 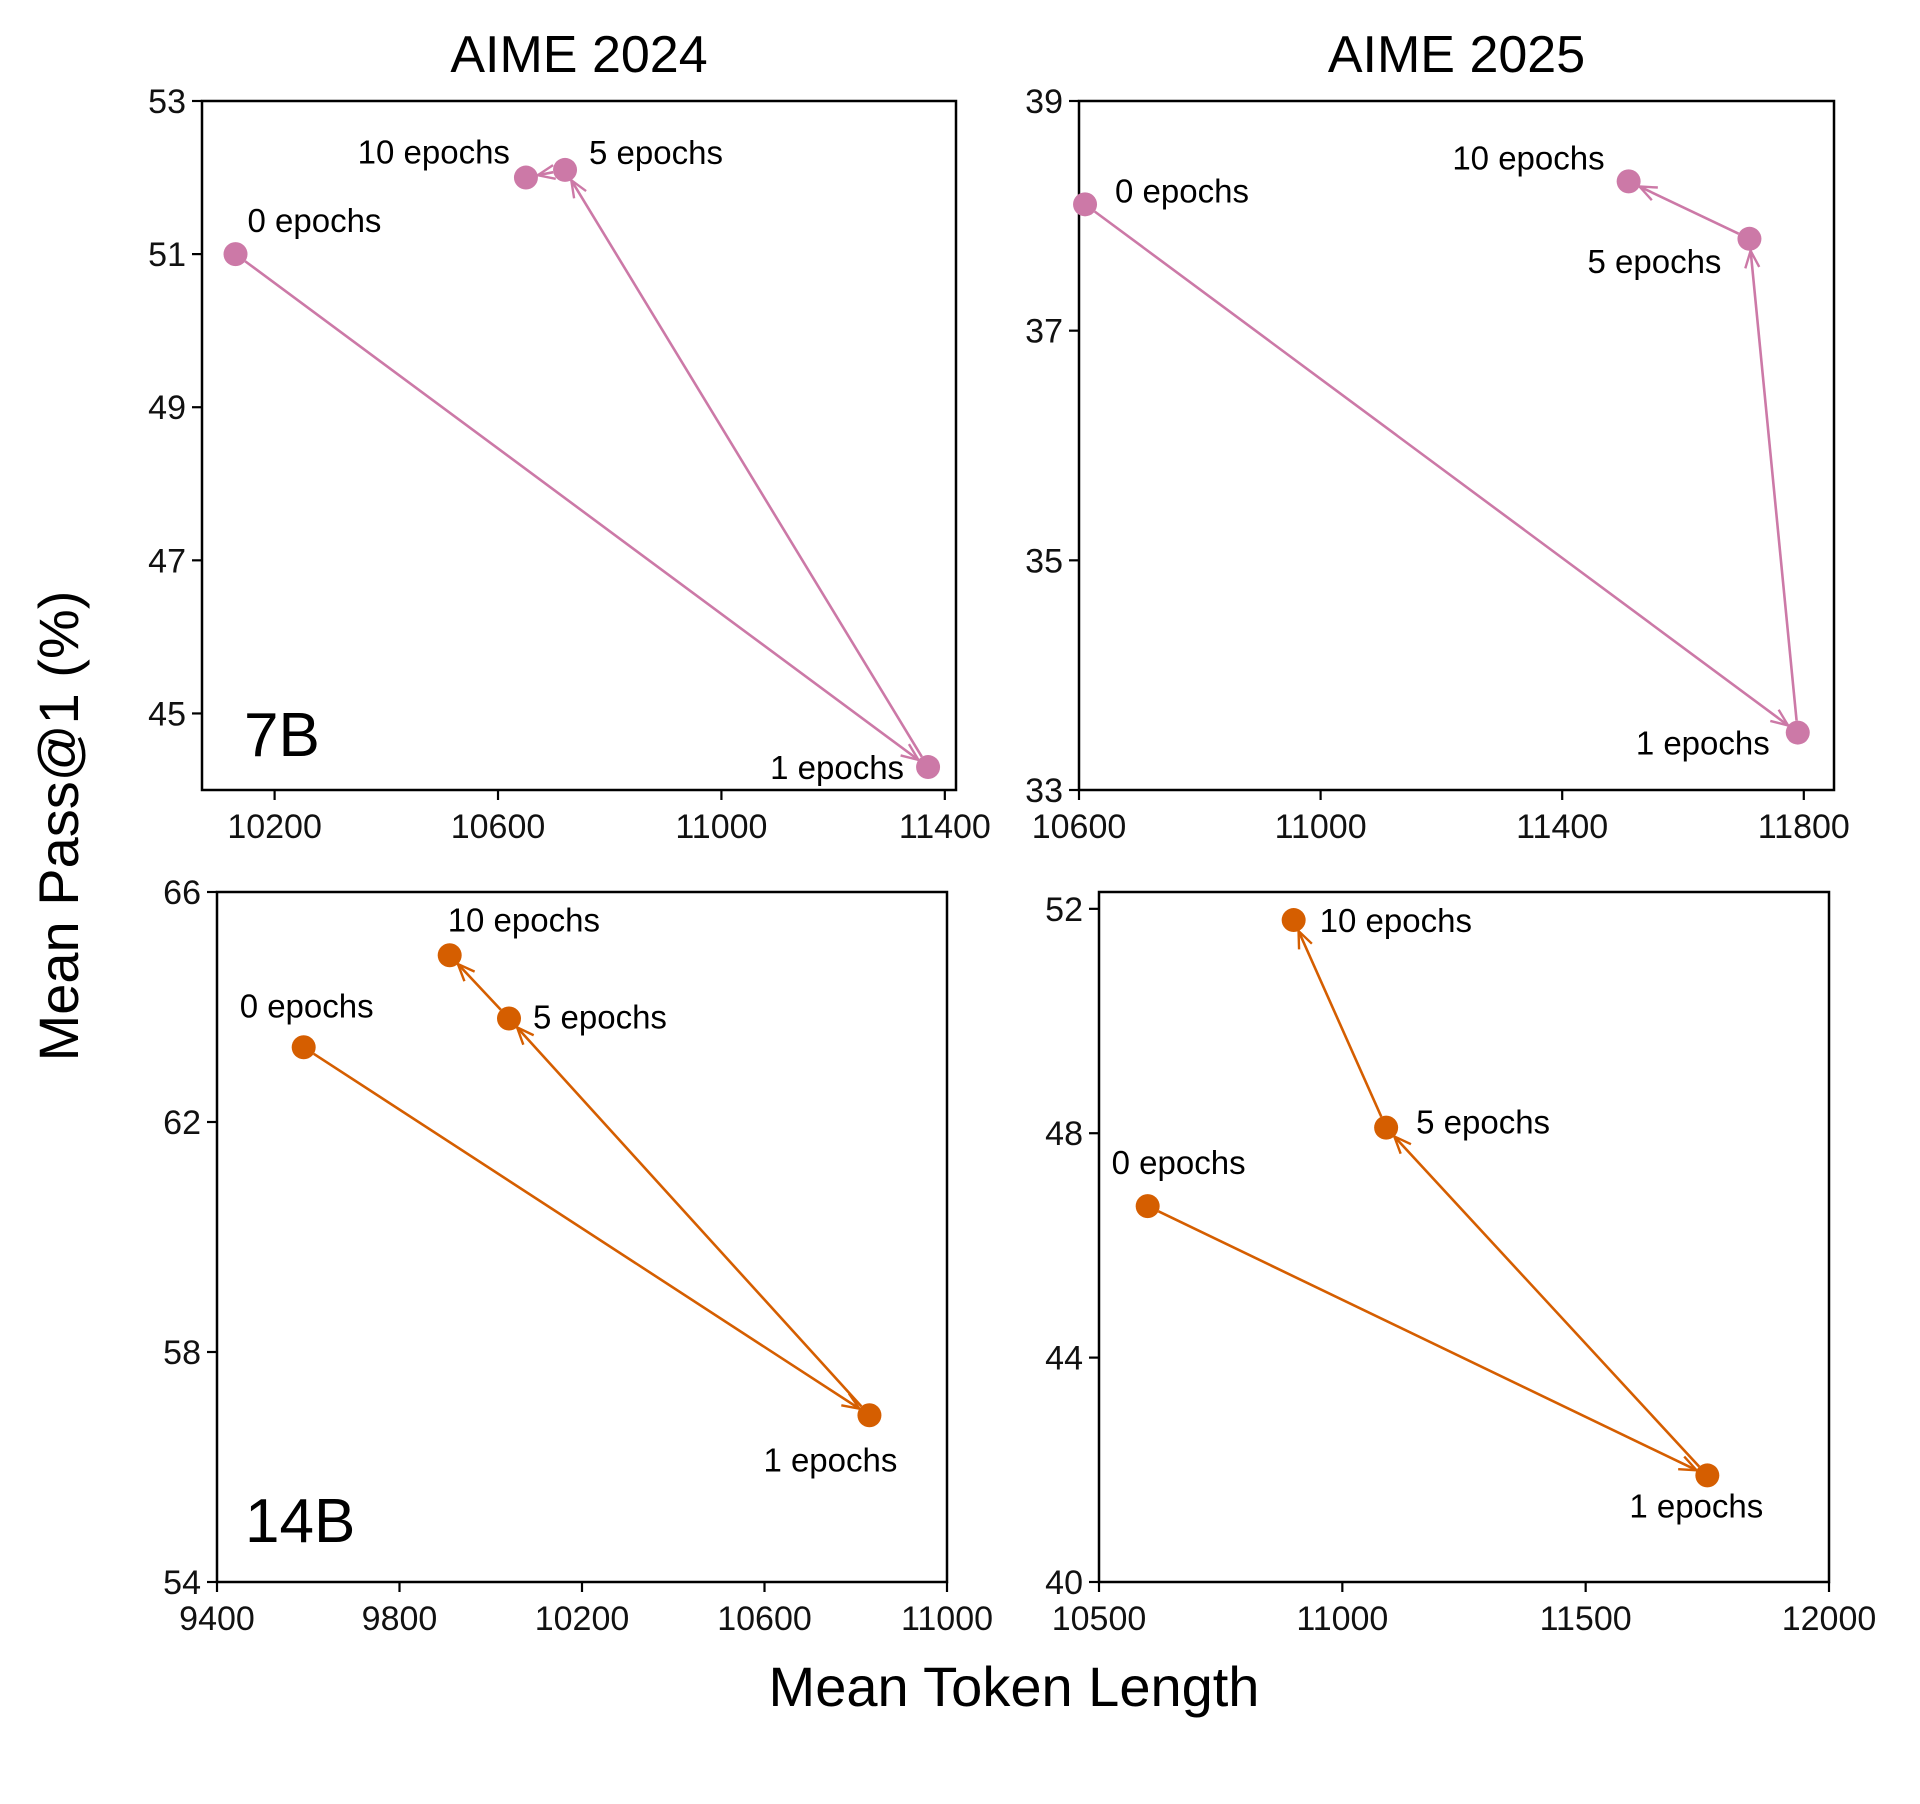 What do you see at coordinates (1829, 1619) in the screenshot?
I see `x-tick-label: 12000` at bounding box center [1829, 1619].